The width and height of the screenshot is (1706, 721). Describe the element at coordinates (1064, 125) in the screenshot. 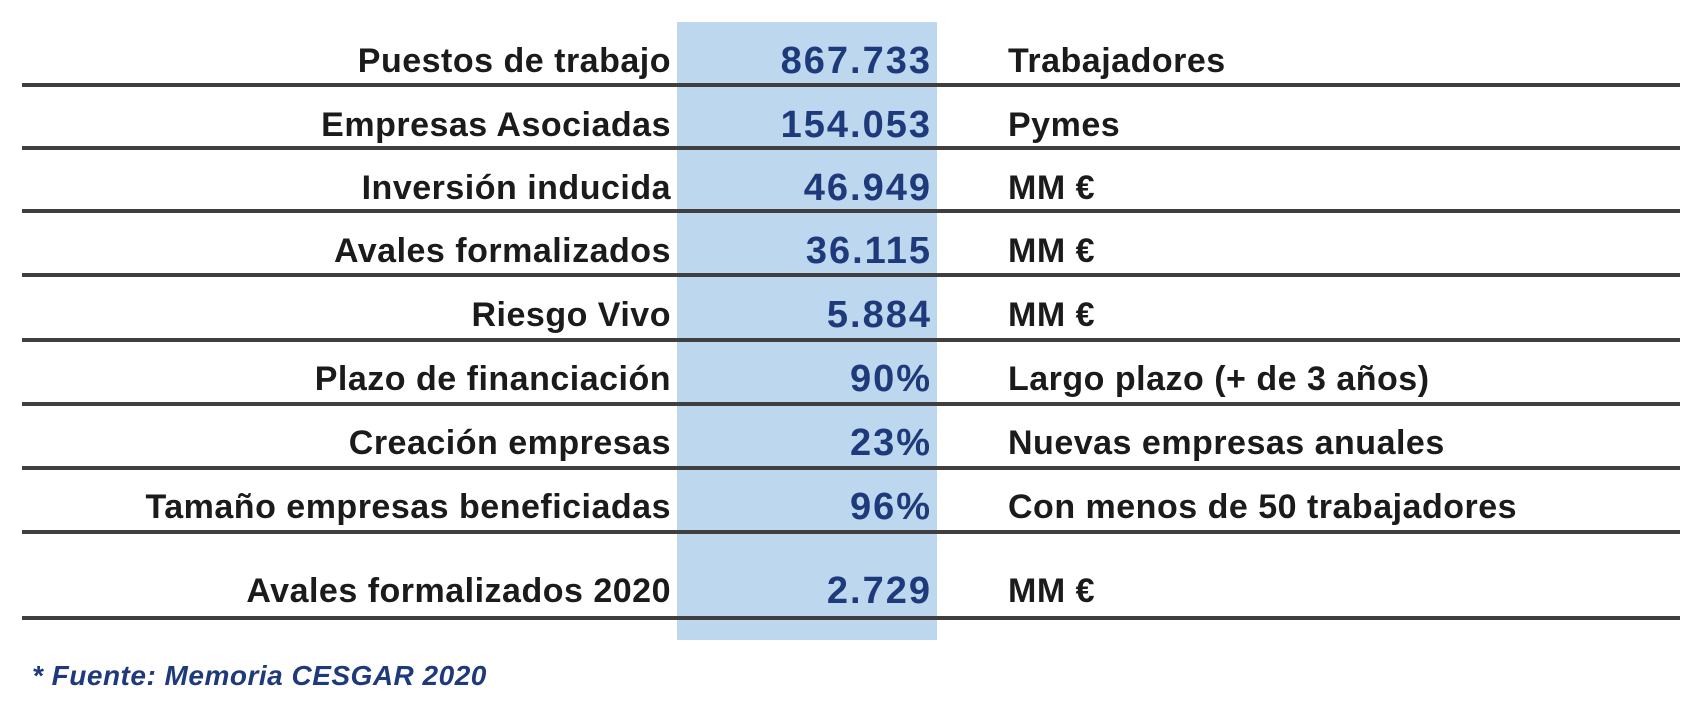

I see `row-unit: Pymes` at that location.